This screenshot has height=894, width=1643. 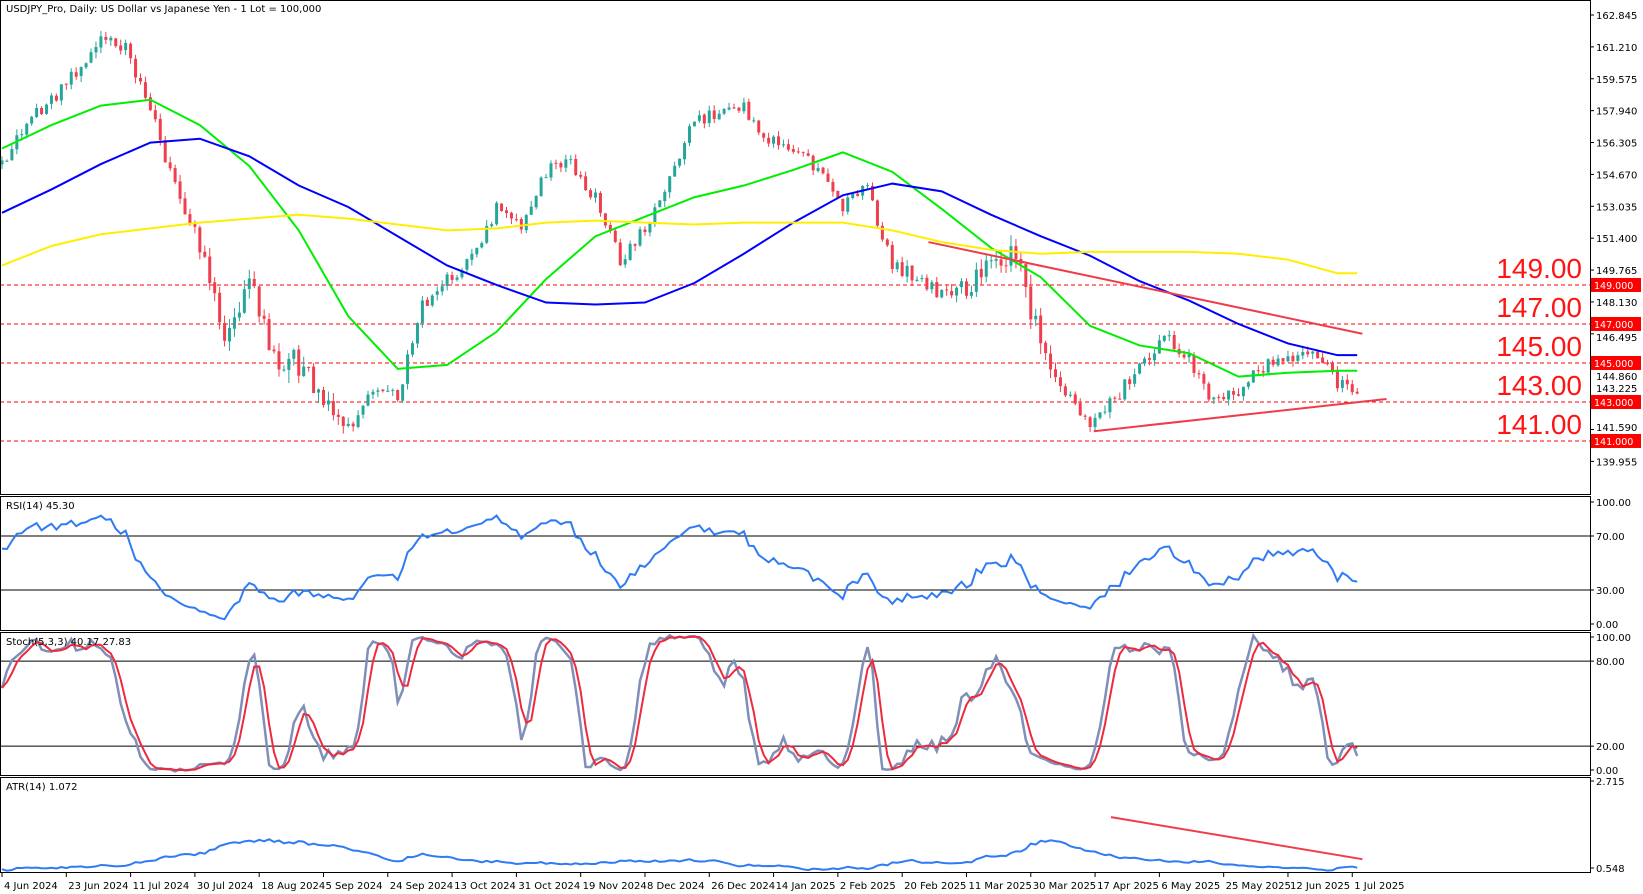 I want to click on price-tick-label: 149.765, so click(x=1616, y=271).